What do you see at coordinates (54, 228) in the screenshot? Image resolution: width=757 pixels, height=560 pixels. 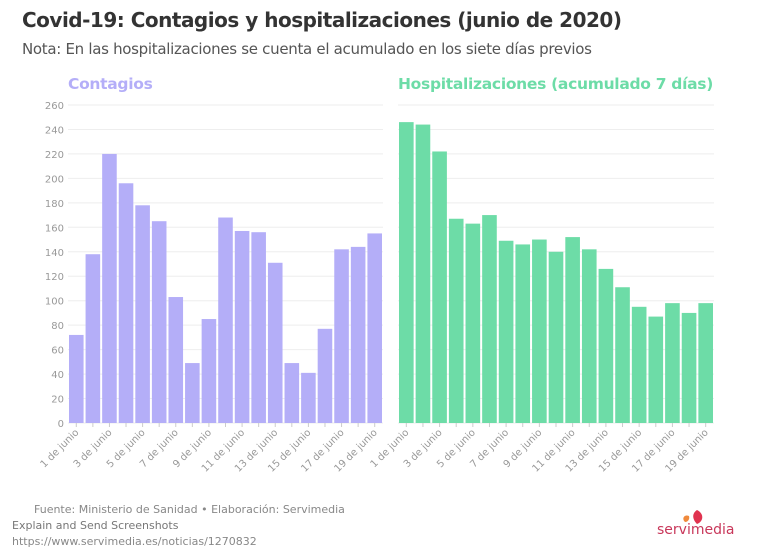 I see `y-tick-label: 160` at bounding box center [54, 228].